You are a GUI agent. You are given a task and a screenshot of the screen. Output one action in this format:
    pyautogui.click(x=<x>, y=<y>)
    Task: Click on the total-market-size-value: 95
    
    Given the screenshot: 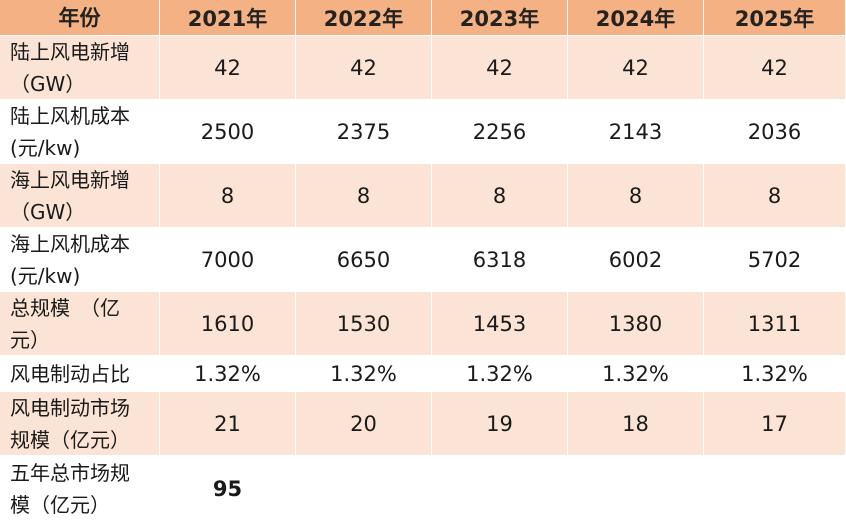 What is the action you would take?
    pyautogui.click(x=228, y=489)
    